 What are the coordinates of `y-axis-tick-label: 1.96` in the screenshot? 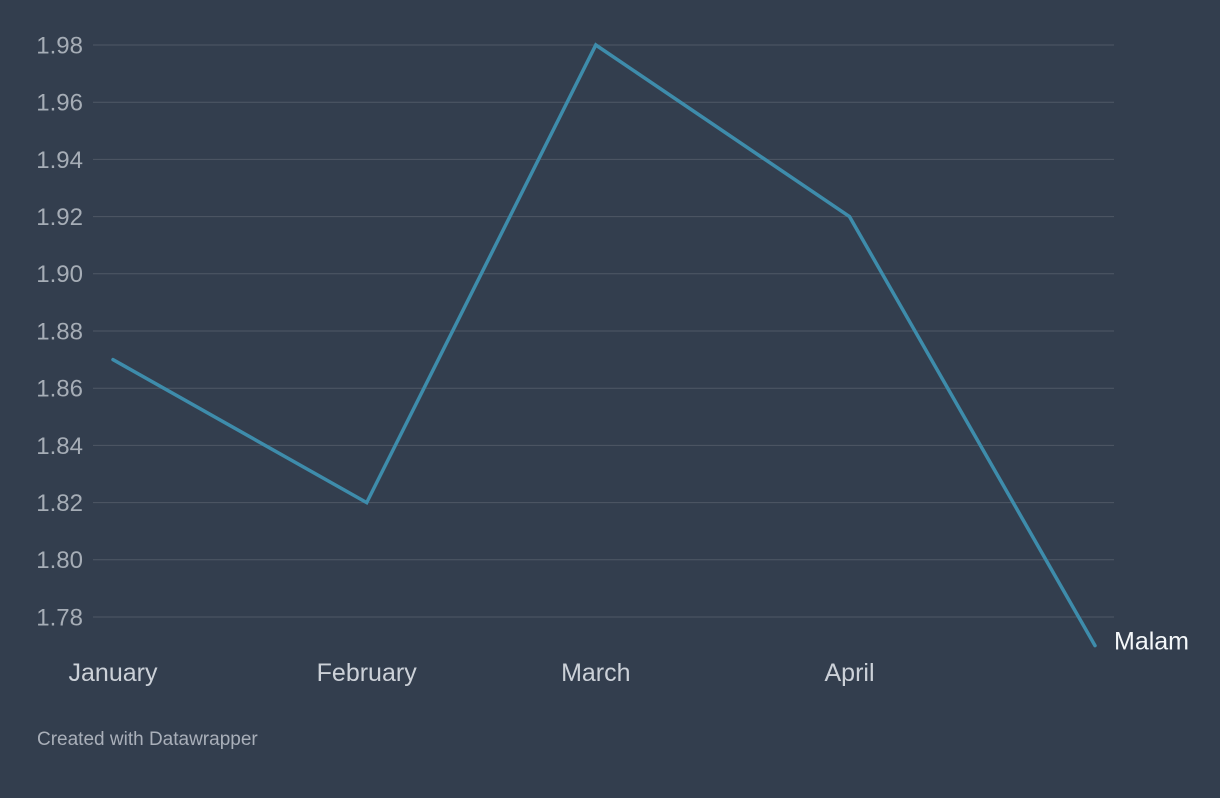 It's located at (59, 103).